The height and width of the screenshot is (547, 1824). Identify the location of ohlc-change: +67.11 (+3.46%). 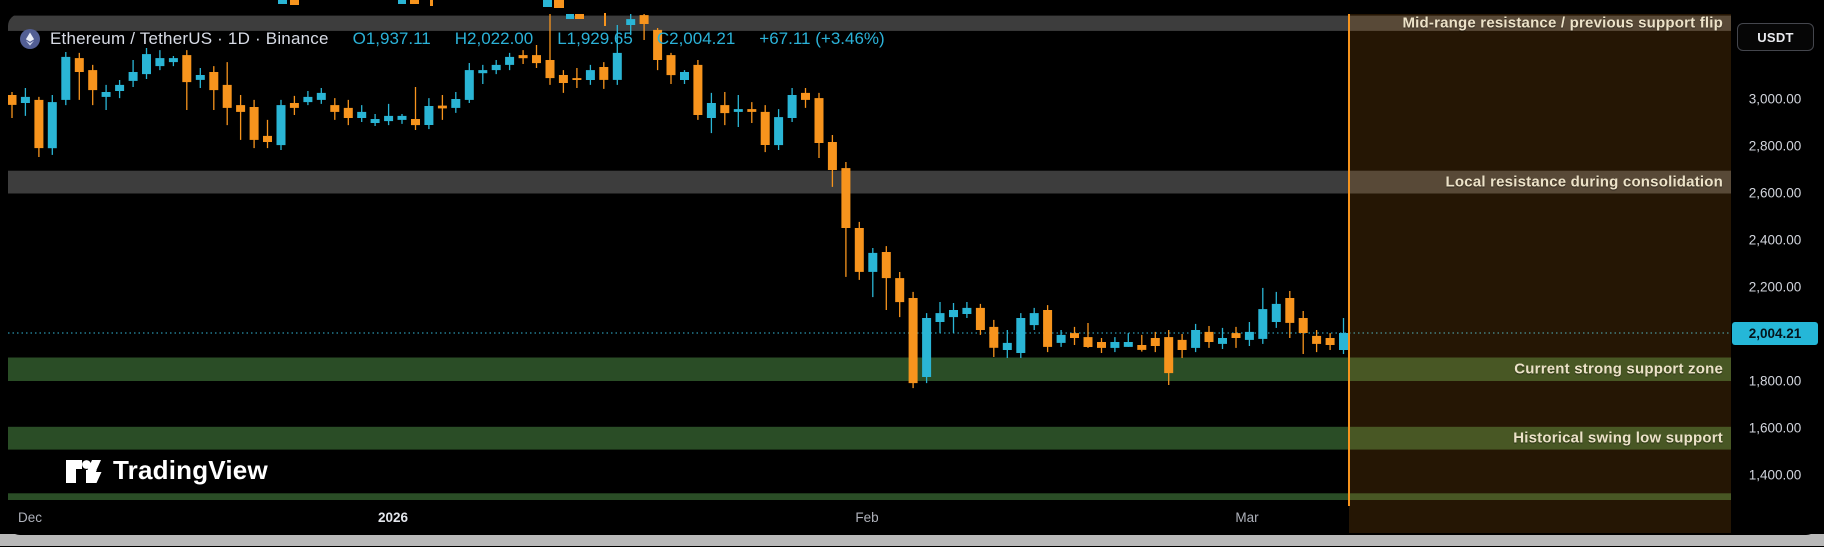
(822, 38).